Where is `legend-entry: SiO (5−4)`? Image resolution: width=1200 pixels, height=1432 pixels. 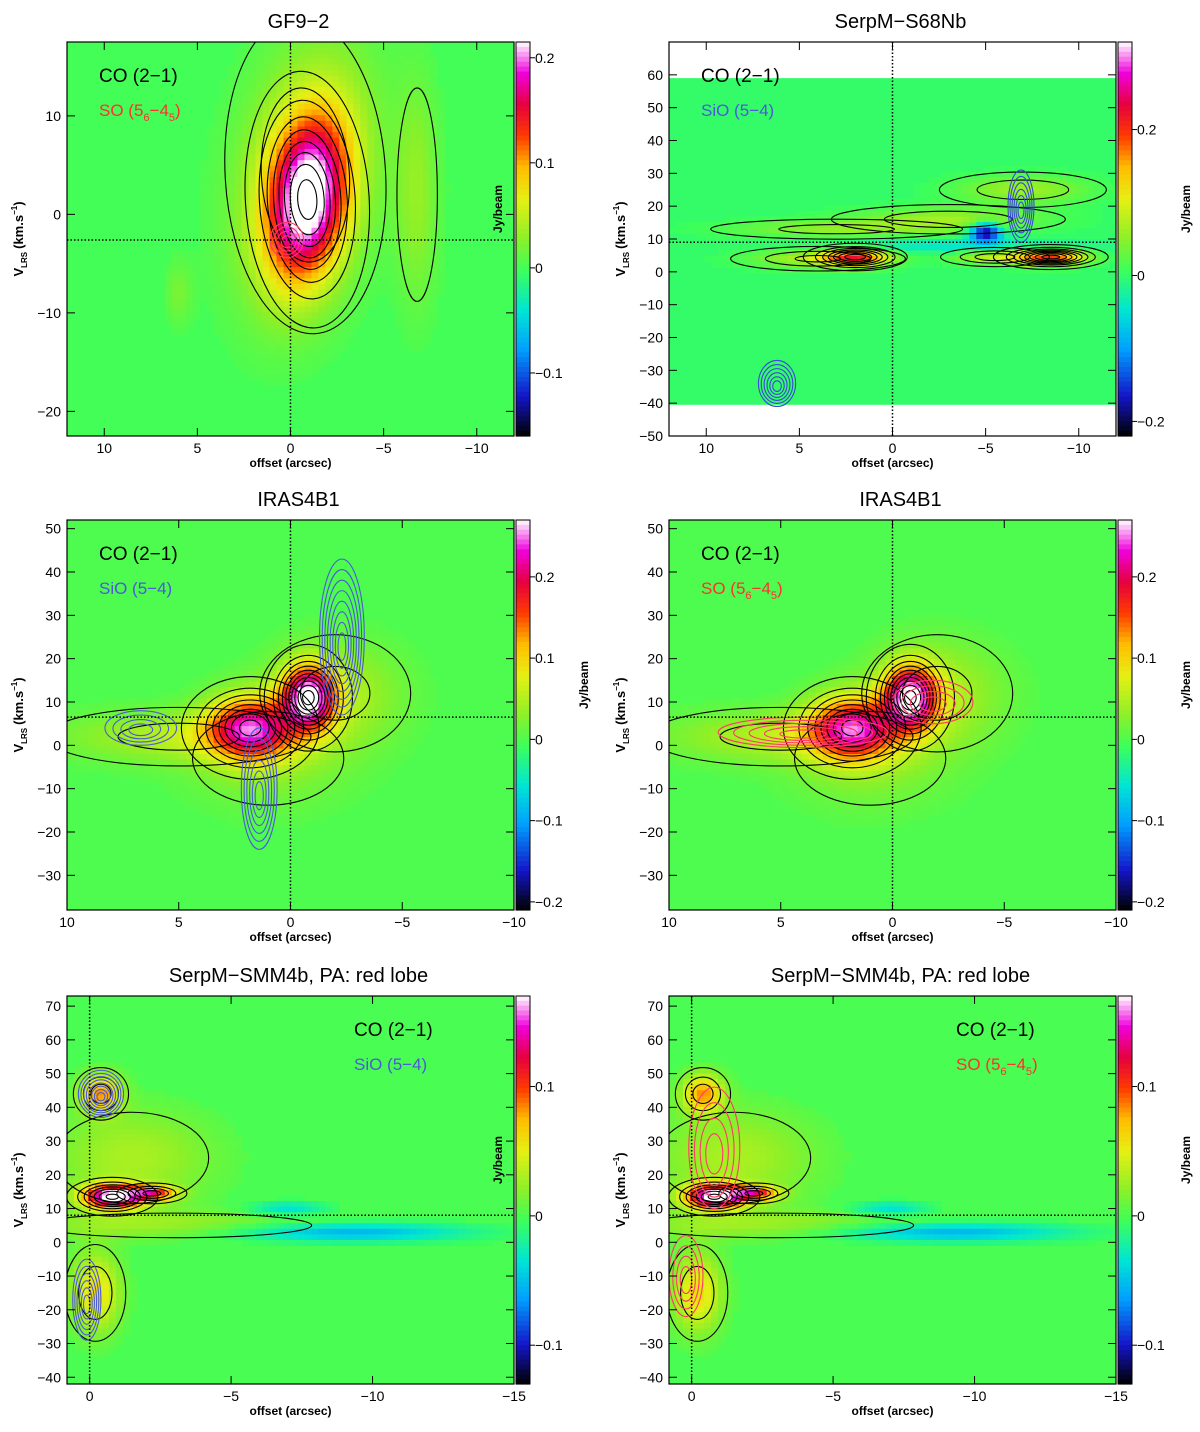 legend-entry: SiO (5−4) is located at coordinates (135, 588).